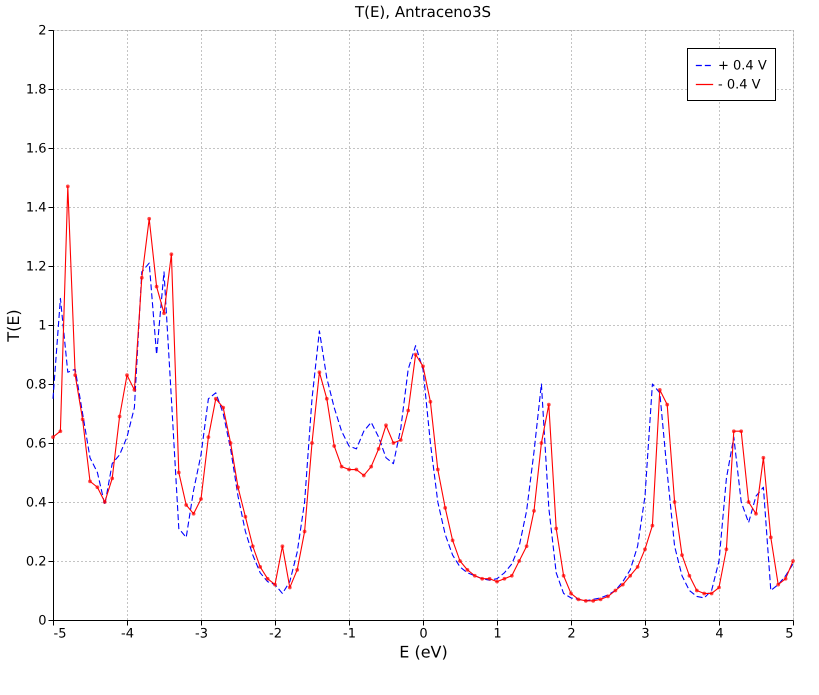  What do you see at coordinates (36, 444) in the screenshot?
I see `y-tick-label: 0.6` at bounding box center [36, 444].